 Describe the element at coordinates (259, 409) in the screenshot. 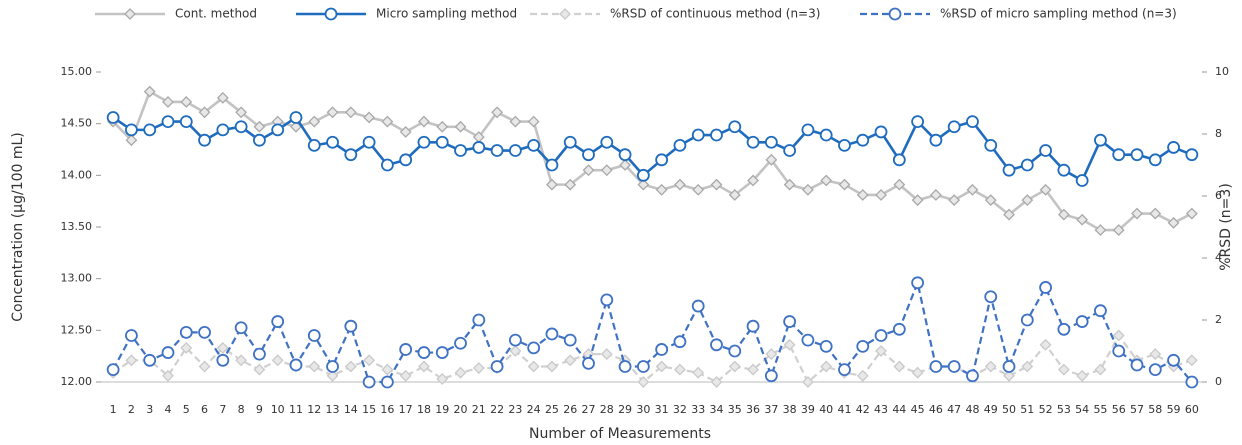

I see `x-tick-label: 9` at that location.